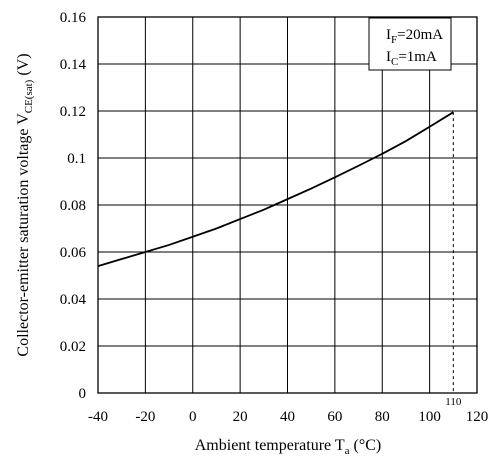 The height and width of the screenshot is (459, 499). I want to click on annotation-if: IF=20mA, so click(414, 36).